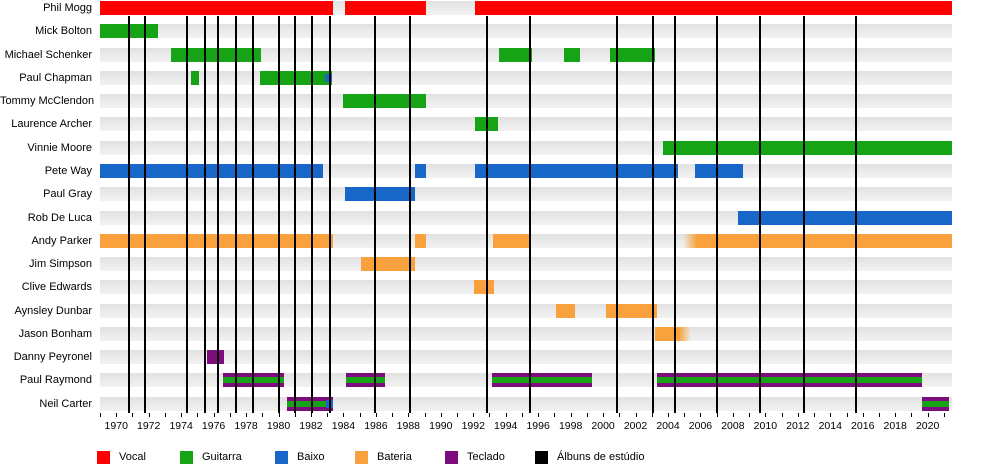 The width and height of the screenshot is (1000, 470). I want to click on axis-tick-label: 1994, so click(506, 426).